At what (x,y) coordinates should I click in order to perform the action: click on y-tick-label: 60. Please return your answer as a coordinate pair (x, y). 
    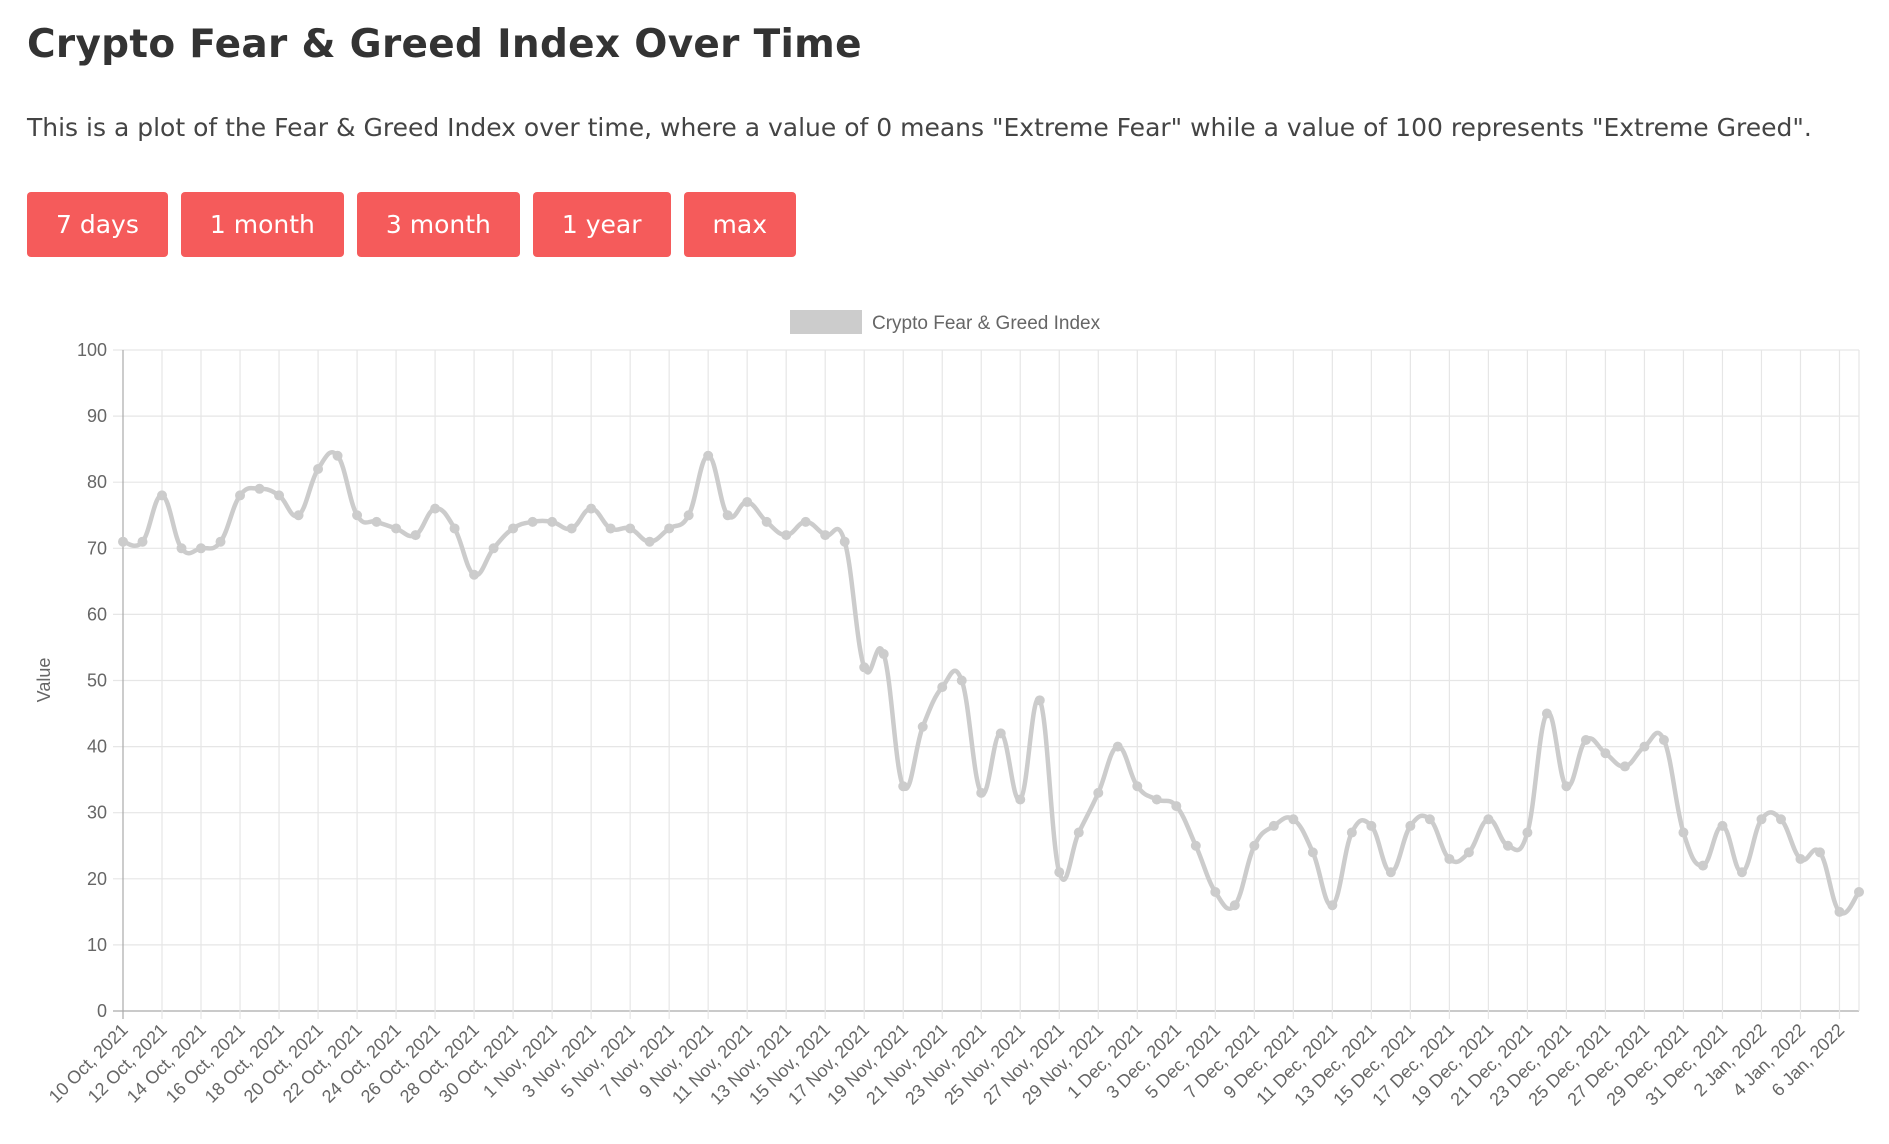
    Looking at the image, I should click on (97, 614).